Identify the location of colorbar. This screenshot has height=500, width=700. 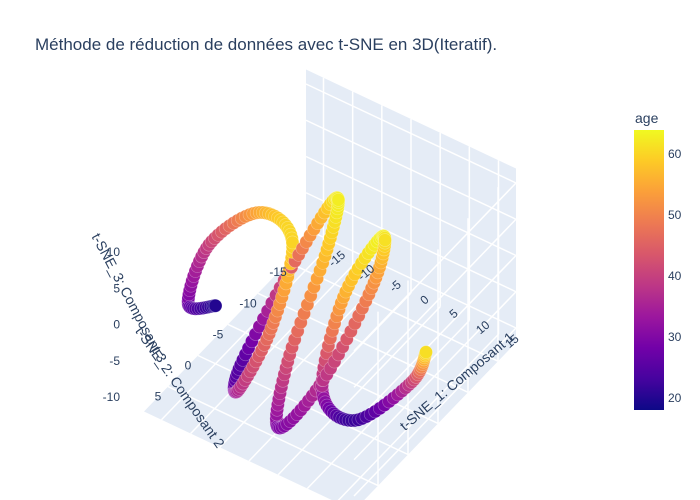
(649, 270).